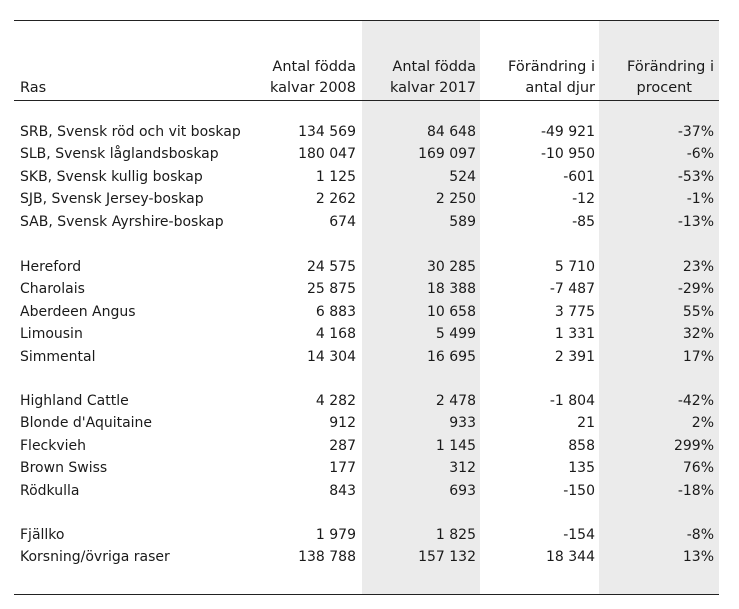  I want to click on header-pct-line2: procent, so click(664, 88).